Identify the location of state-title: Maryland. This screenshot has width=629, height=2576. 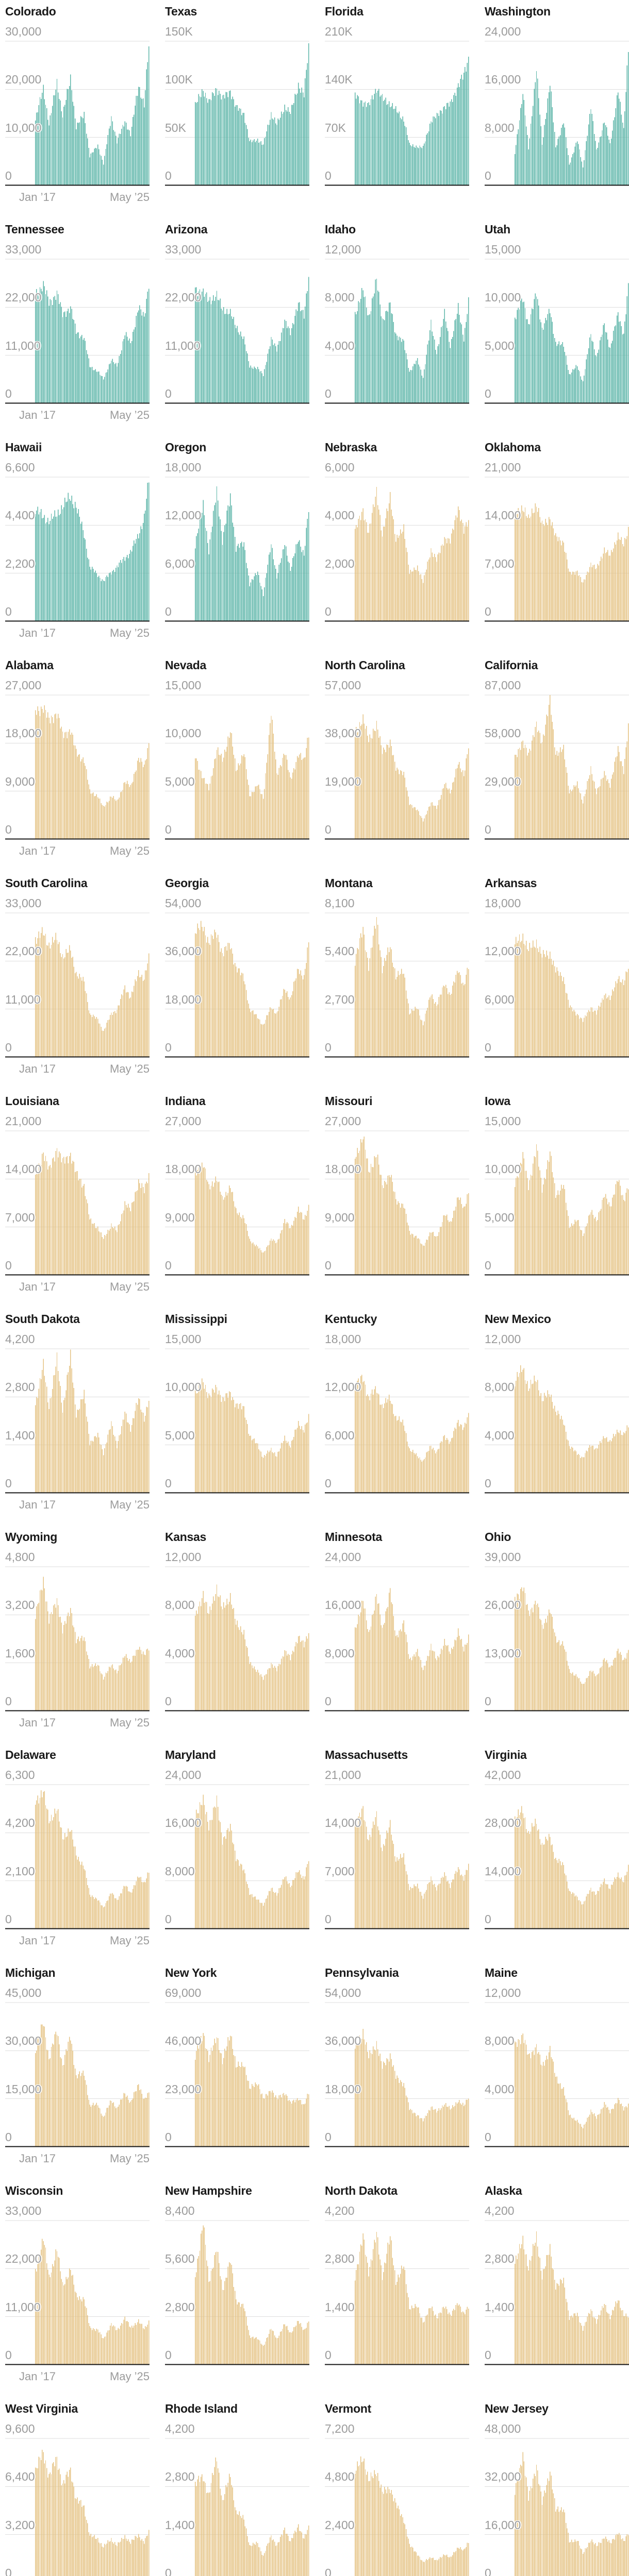
(191, 1754).